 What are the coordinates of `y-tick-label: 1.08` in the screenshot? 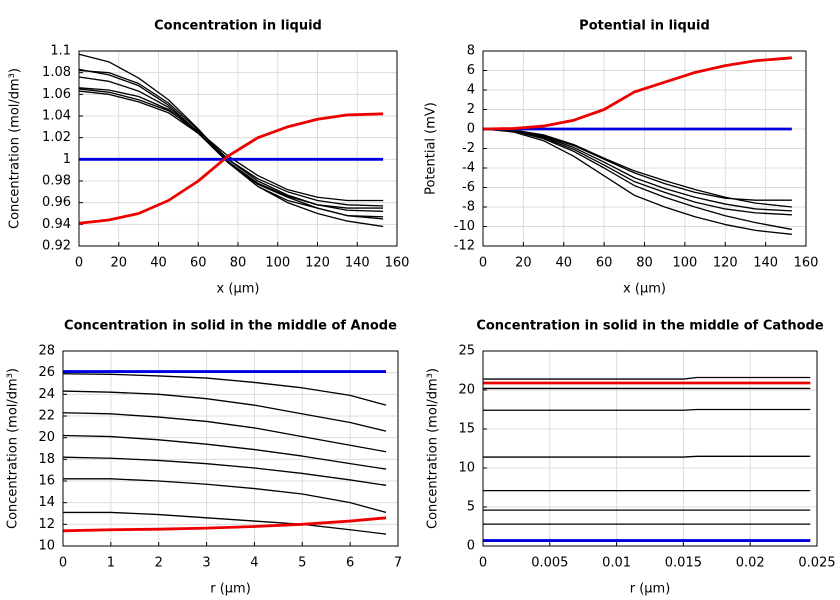 It's located at (56, 72).